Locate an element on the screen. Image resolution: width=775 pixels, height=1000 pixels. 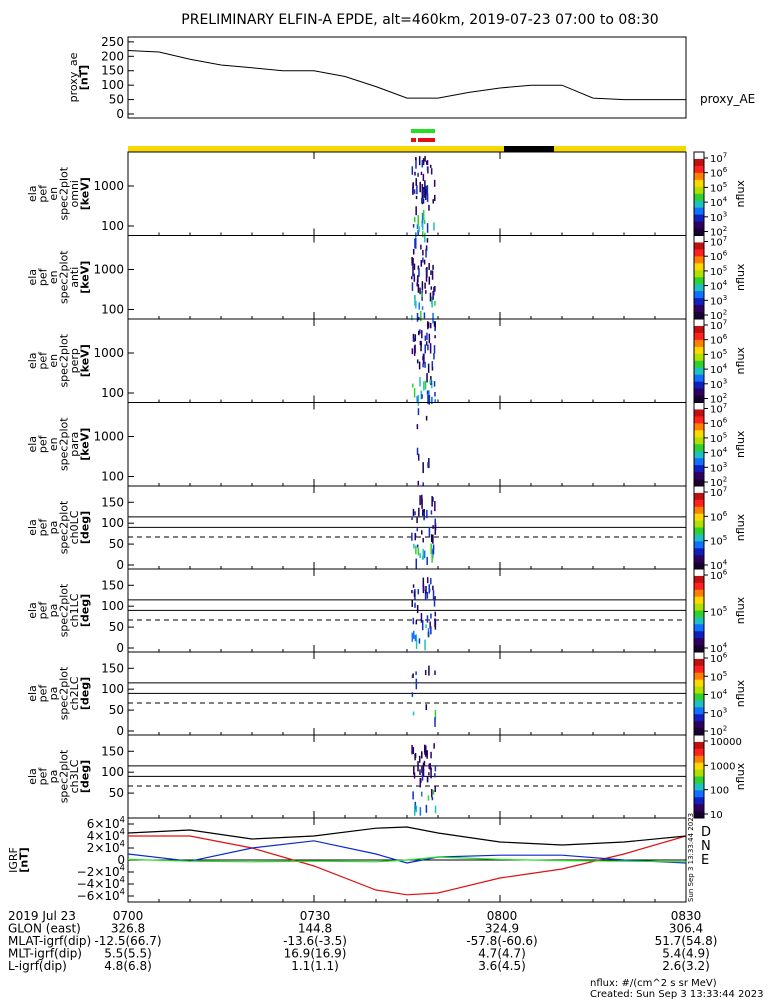
igrf-ytick-label: 6×10⁴ is located at coordinates (106, 823).